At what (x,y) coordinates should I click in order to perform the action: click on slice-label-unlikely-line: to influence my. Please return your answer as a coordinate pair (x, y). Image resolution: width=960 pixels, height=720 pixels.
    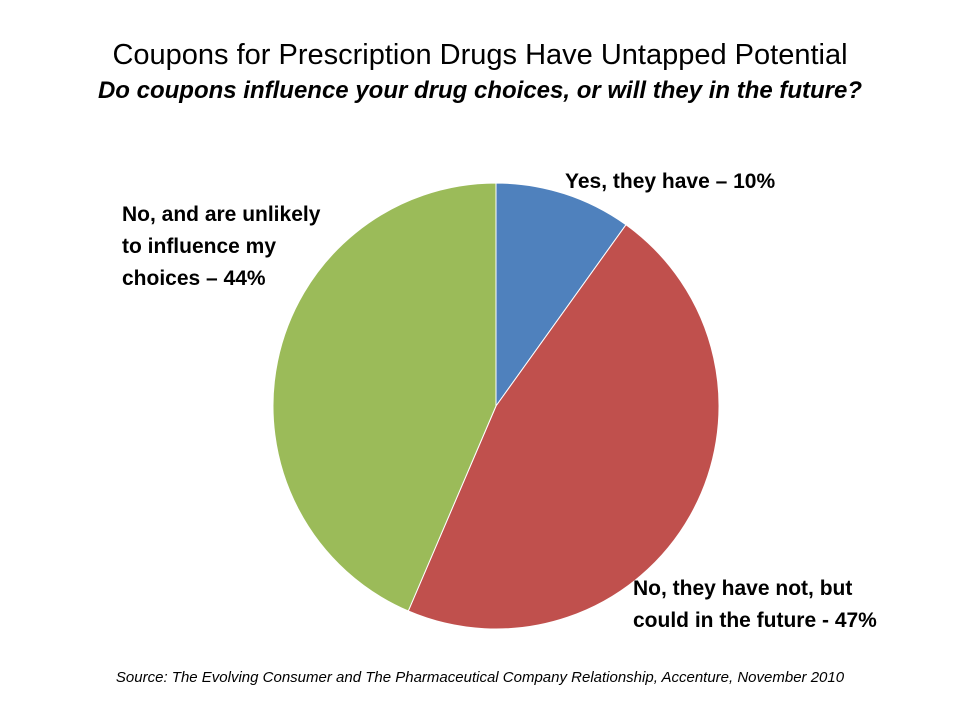
    Looking at the image, I should click on (199, 246).